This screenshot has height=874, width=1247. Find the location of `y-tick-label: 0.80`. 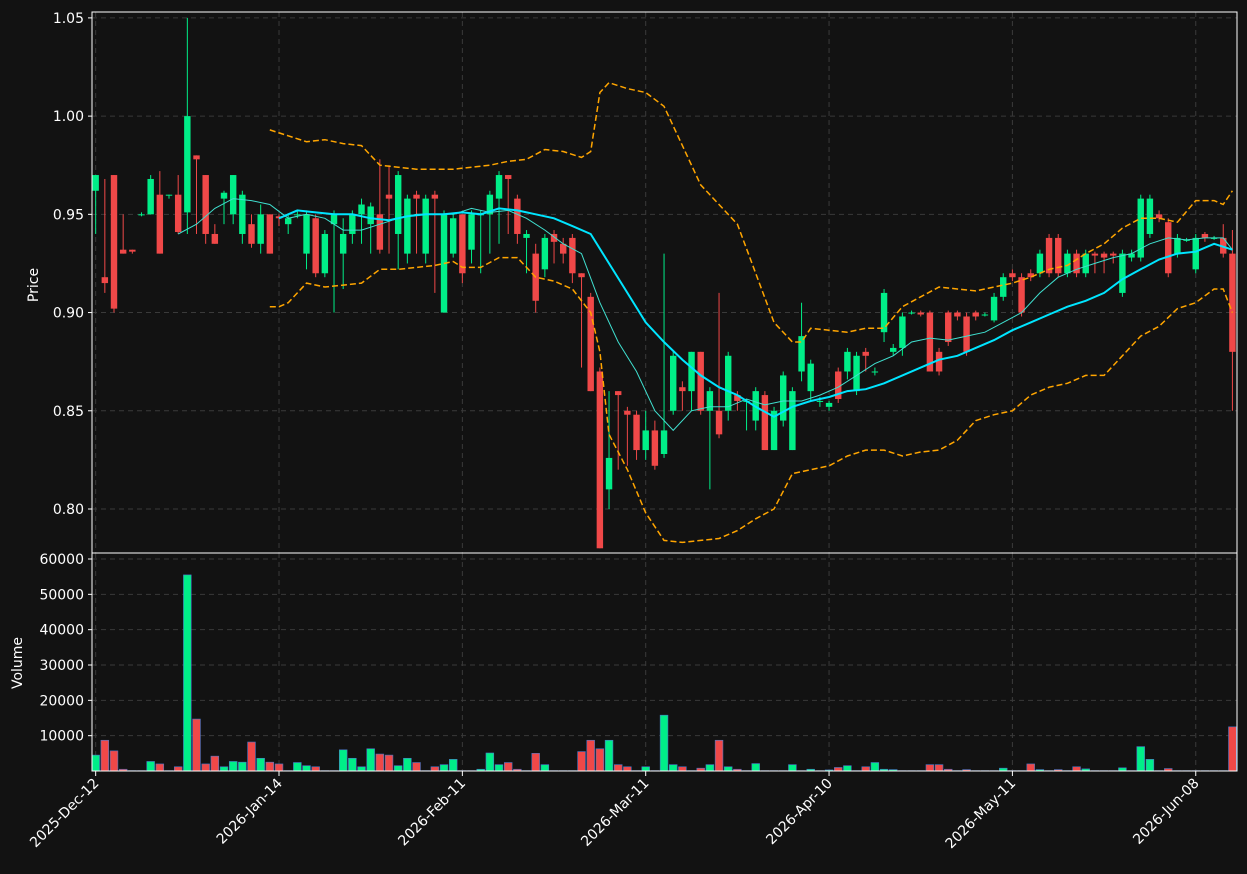

y-tick-label: 0.80 is located at coordinates (68, 510).